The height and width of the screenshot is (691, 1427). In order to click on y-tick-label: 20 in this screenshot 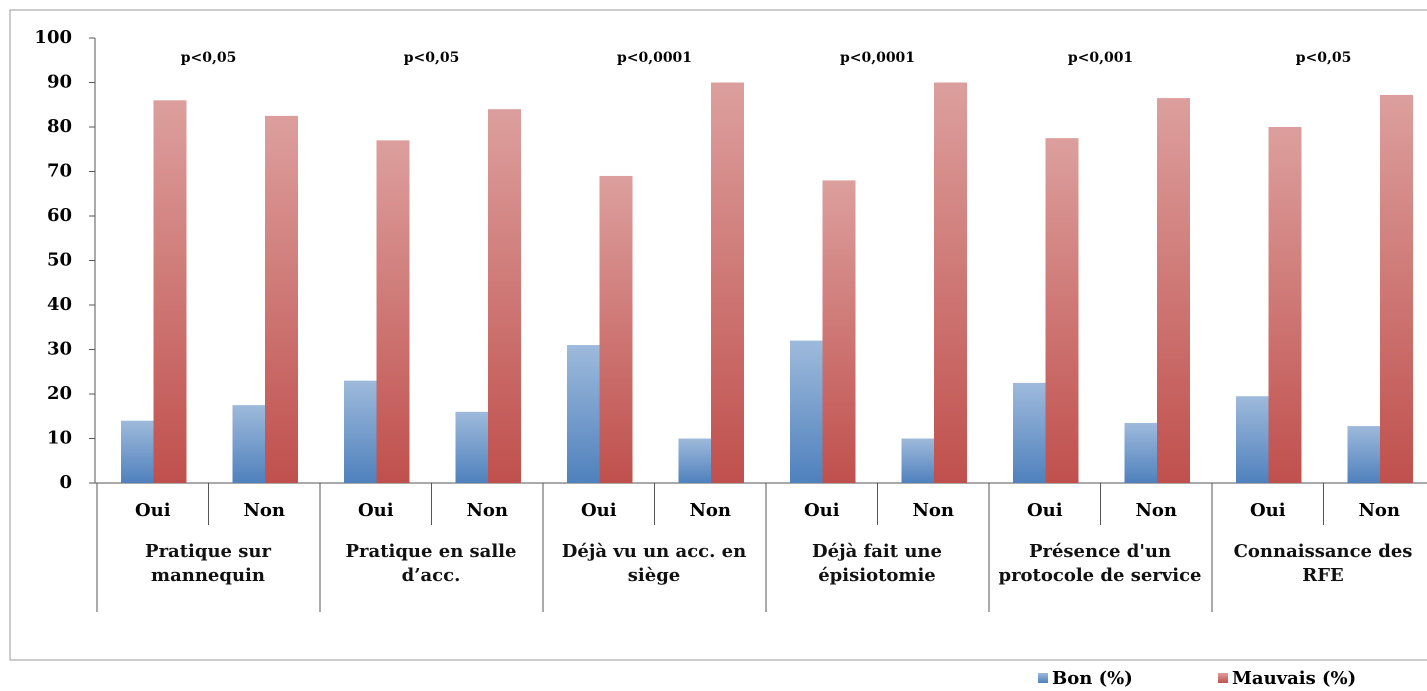, I will do `click(59, 393)`.